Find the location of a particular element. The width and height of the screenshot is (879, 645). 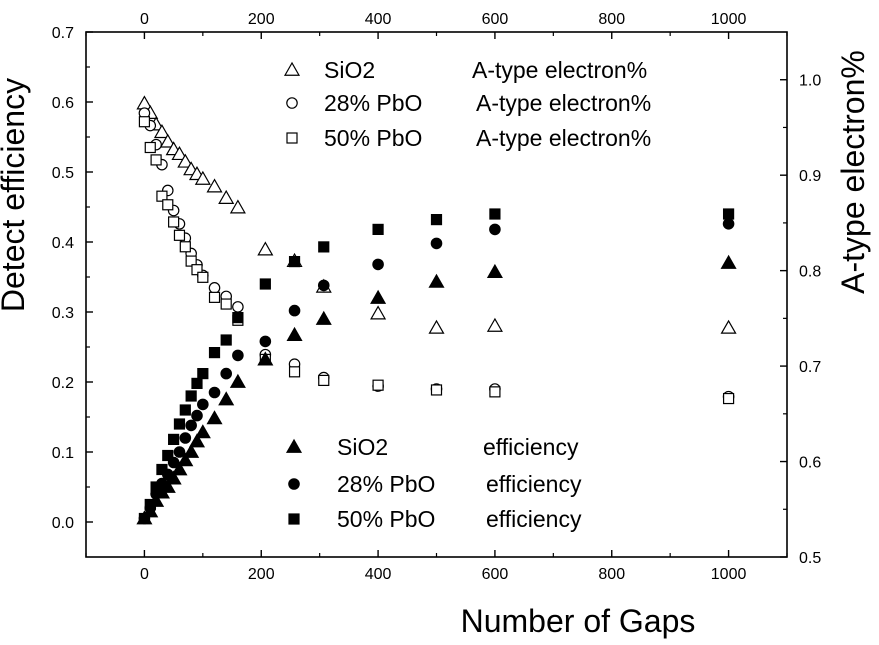

x-tick-label: 400 is located at coordinates (378, 574).